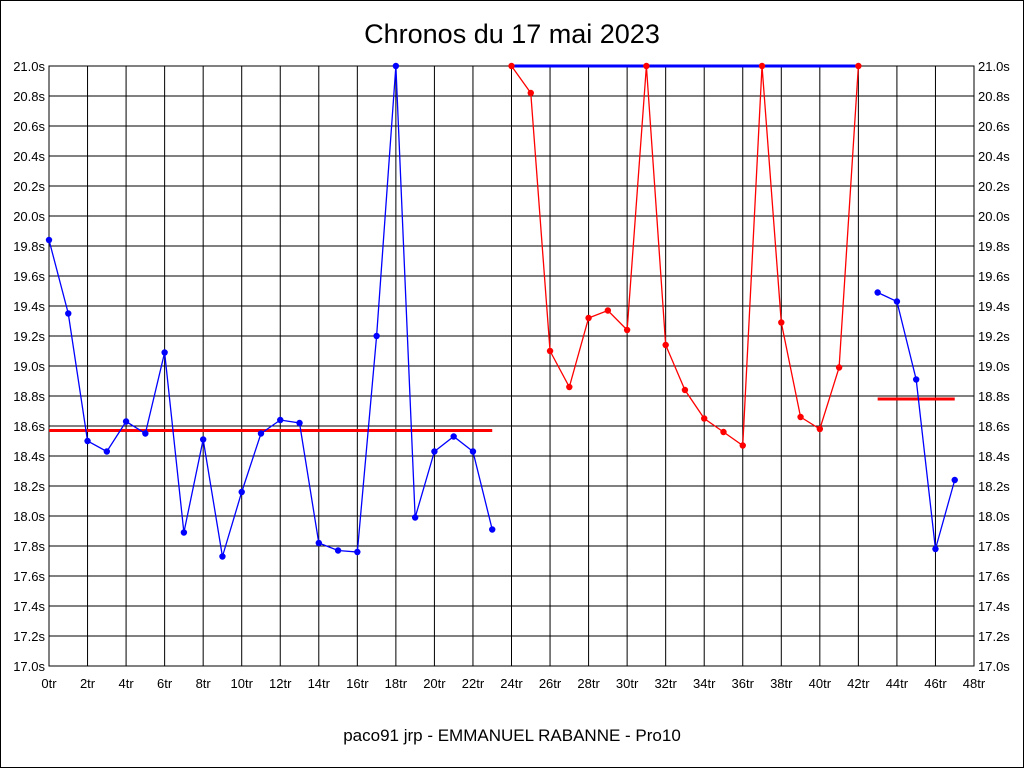 The width and height of the screenshot is (1024, 768). What do you see at coordinates (165, 683) in the screenshot?
I see `x-tick-label: 6tr` at bounding box center [165, 683].